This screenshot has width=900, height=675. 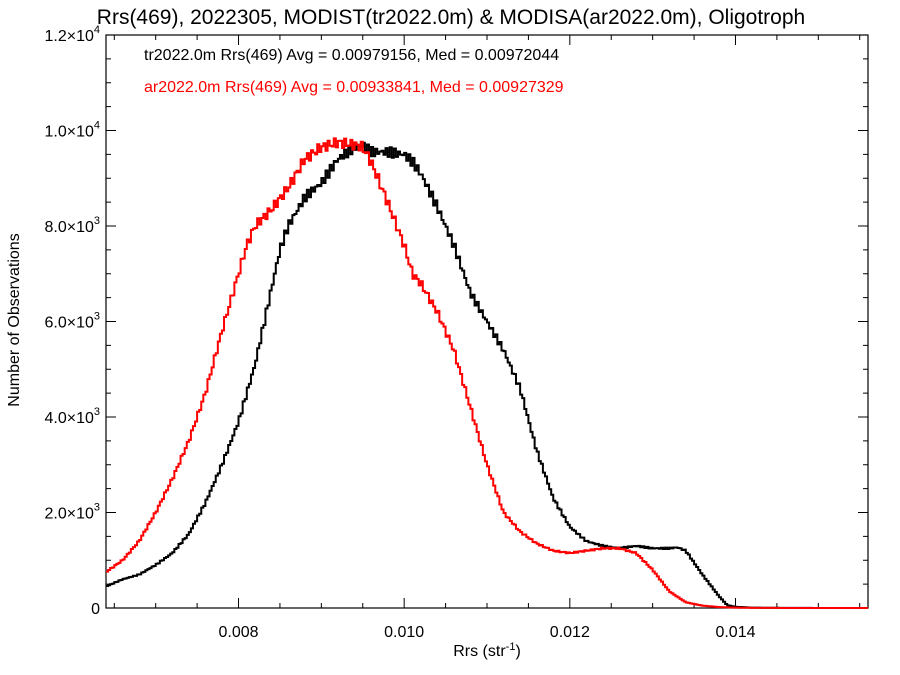 I want to click on x-tick-label: 0.012, so click(x=570, y=632).